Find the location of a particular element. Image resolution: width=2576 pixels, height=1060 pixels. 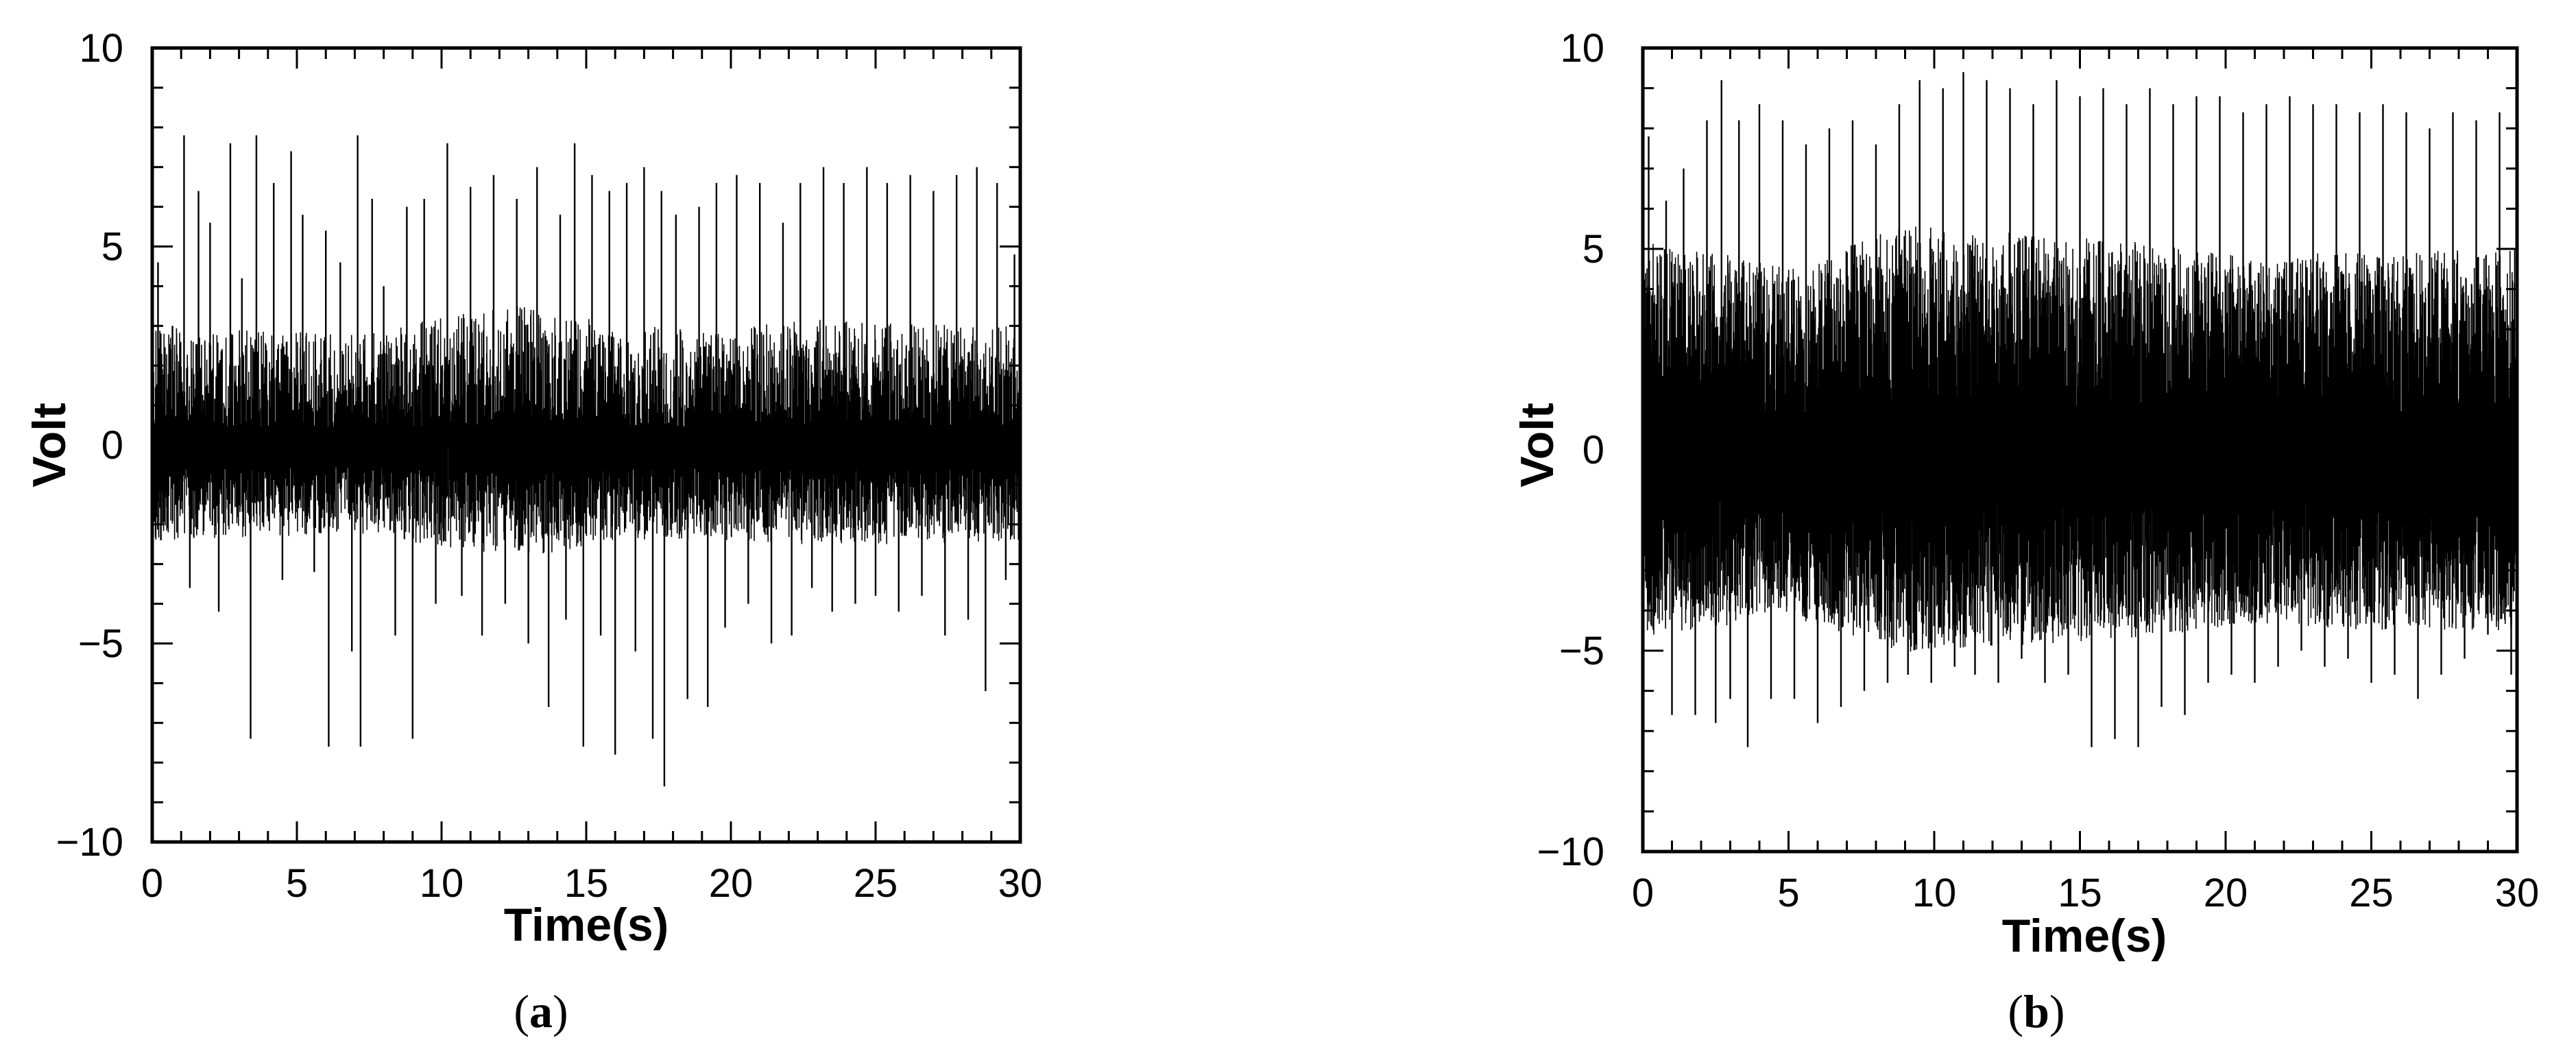

y-tick-label-a: 10 is located at coordinates (101, 48).